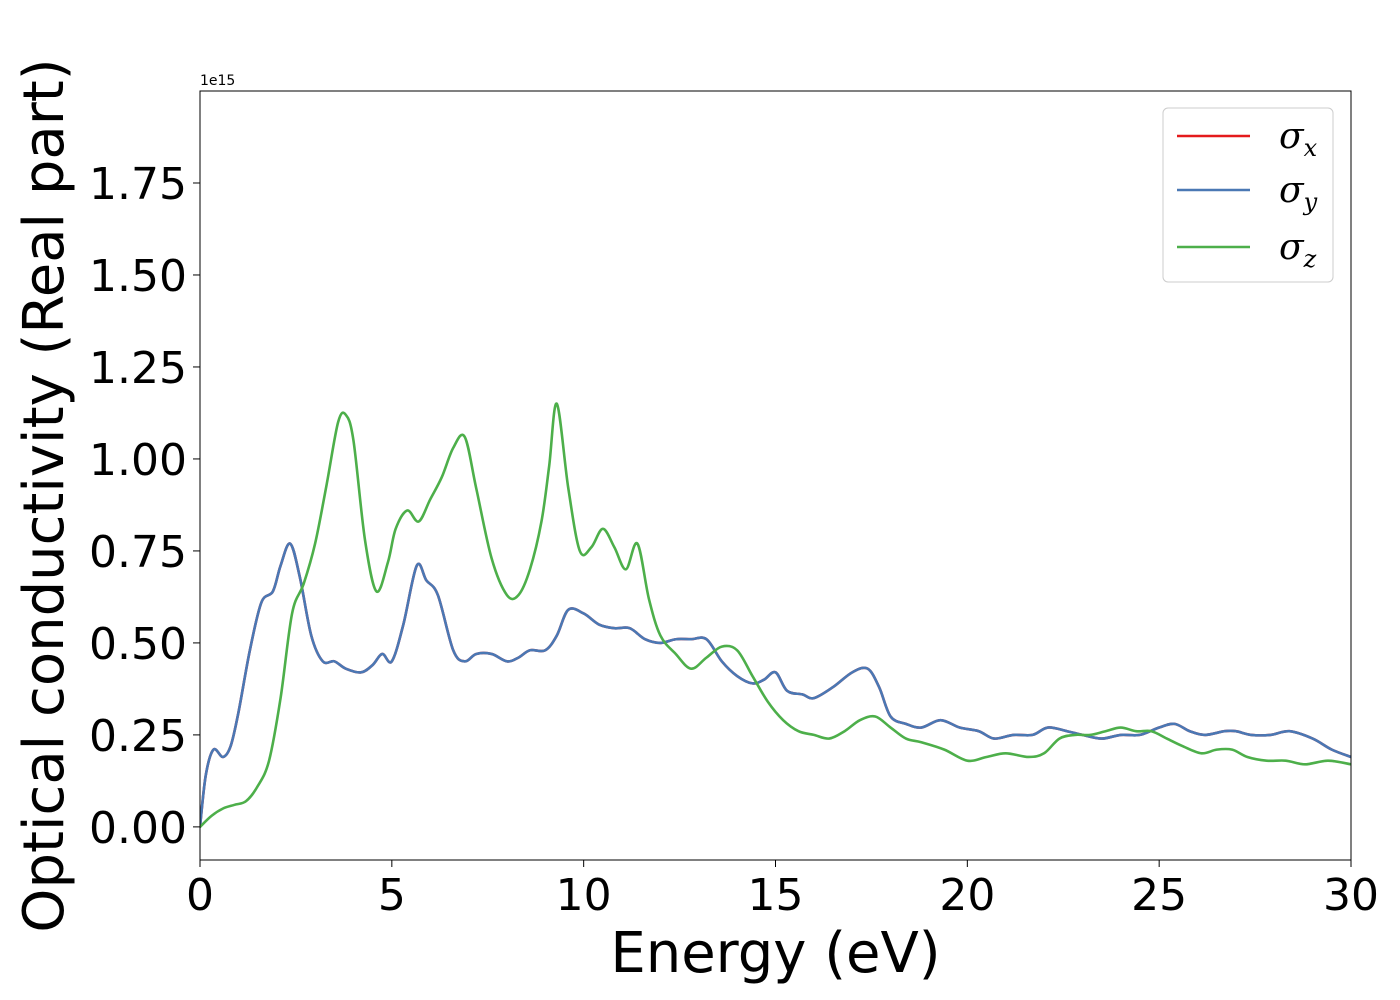 This screenshot has width=1400, height=1000. I want to click on x-tick-label: 5, so click(392, 895).